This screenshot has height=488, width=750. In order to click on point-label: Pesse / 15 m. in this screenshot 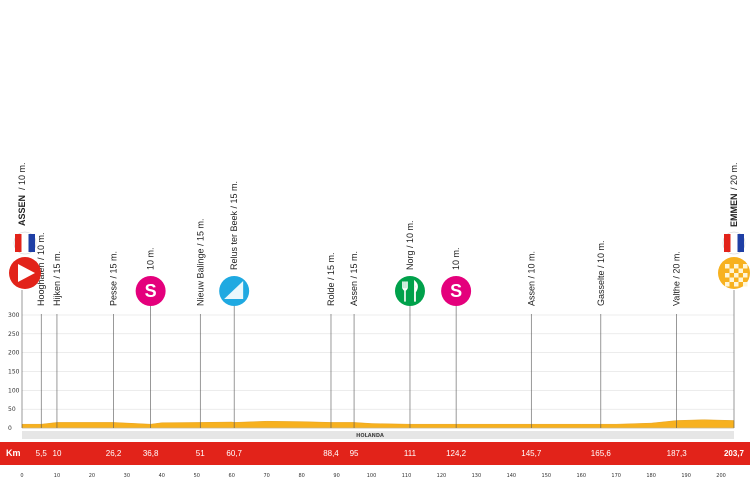, I will do `click(114, 278)`.